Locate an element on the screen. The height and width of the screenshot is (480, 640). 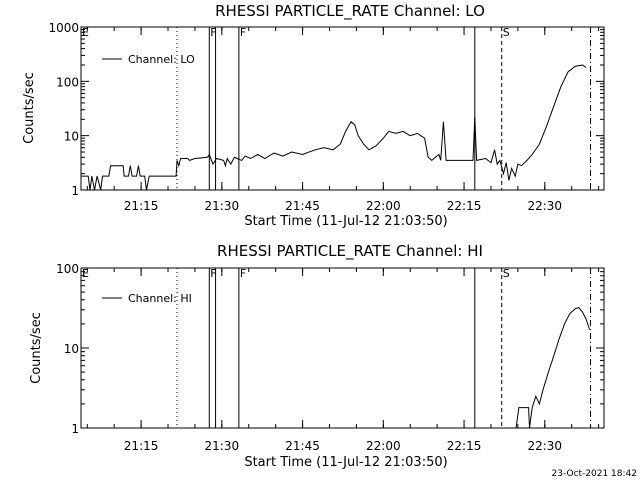
x-tick-label-lo: 21:45 is located at coordinates (302, 206).